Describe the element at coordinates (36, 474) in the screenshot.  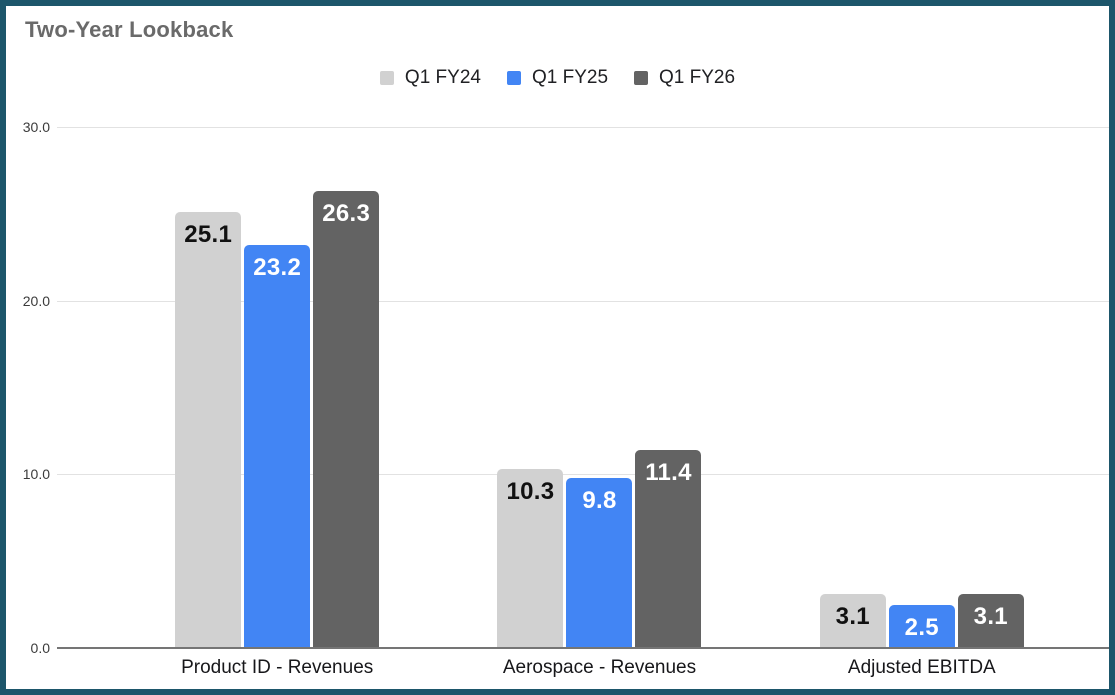
I see `y-tick-label: 10.0` at that location.